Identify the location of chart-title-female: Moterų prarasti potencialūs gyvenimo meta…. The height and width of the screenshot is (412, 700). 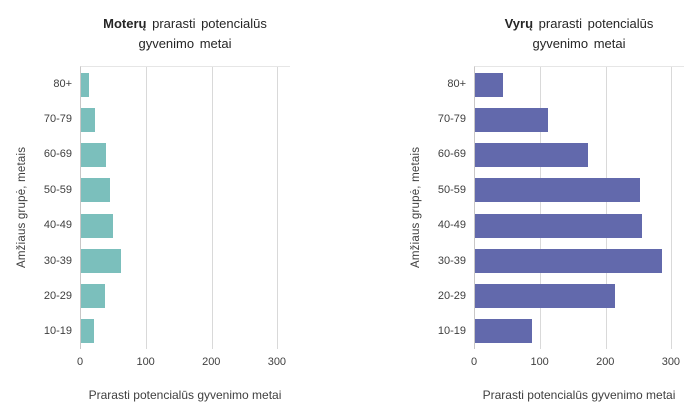
(185, 35).